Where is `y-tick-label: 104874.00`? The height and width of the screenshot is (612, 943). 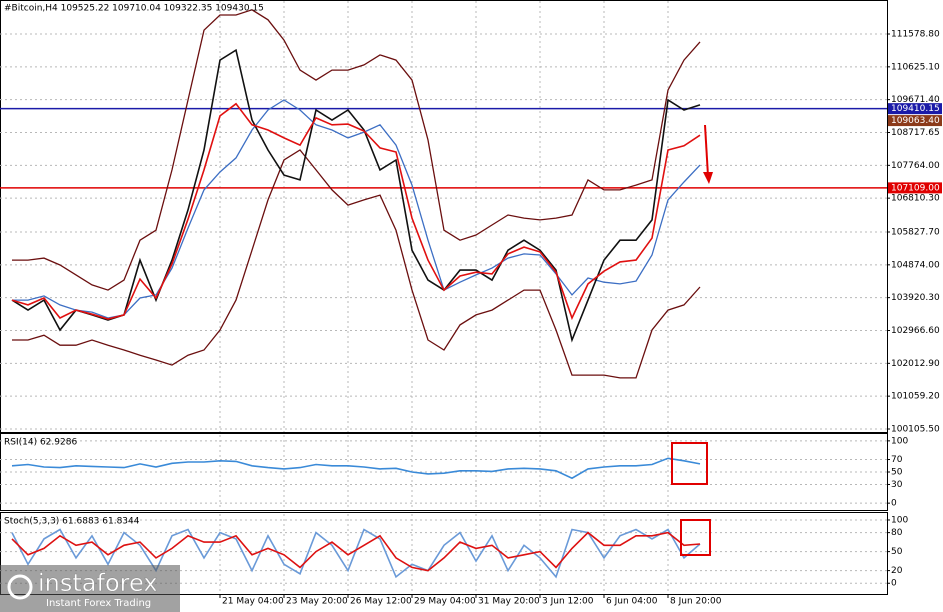
y-tick-label: 104874.00 is located at coordinates (915, 265).